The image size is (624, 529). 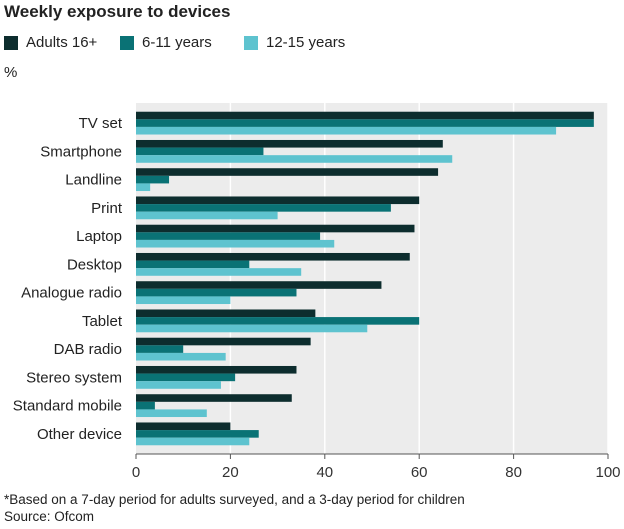 I want to click on x-tick-label: 100, so click(x=607, y=472).